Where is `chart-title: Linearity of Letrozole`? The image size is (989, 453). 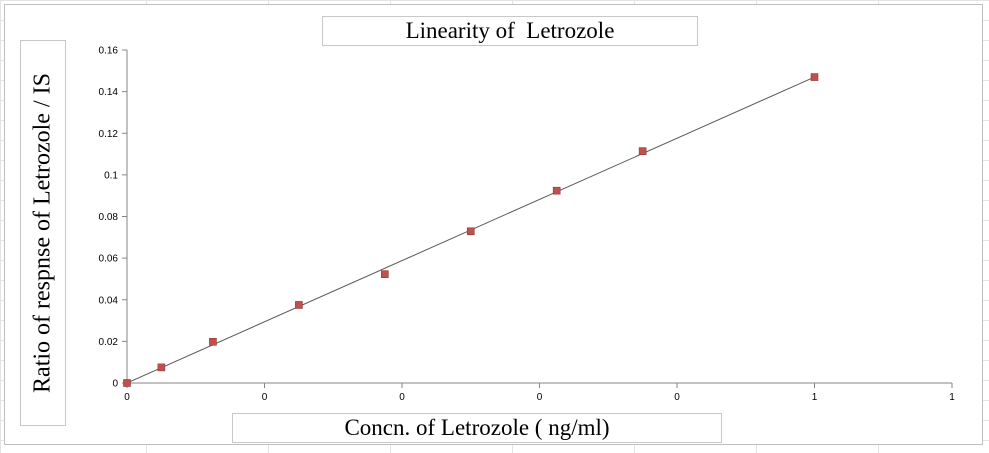
chart-title: Linearity of Letrozole is located at coordinates (510, 30).